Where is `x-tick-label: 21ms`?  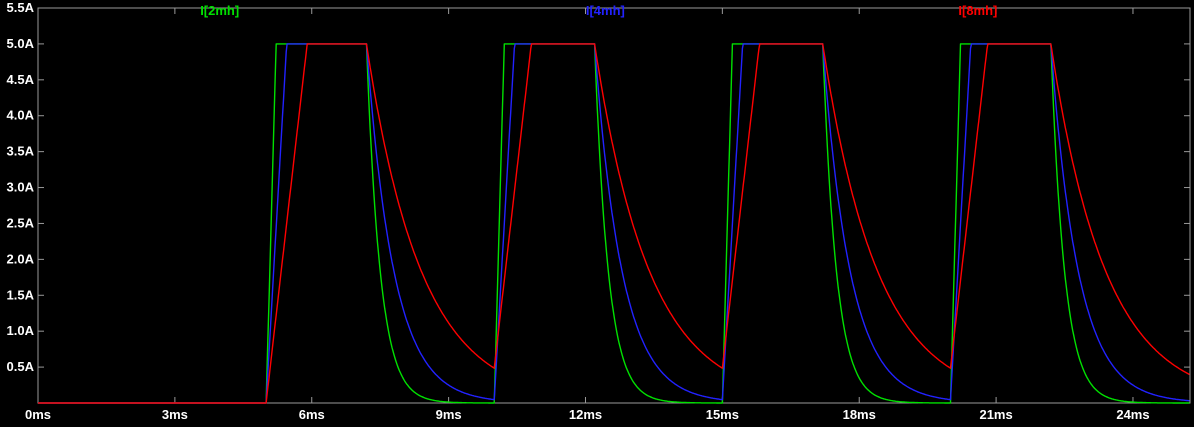 x-tick-label: 21ms is located at coordinates (995, 414).